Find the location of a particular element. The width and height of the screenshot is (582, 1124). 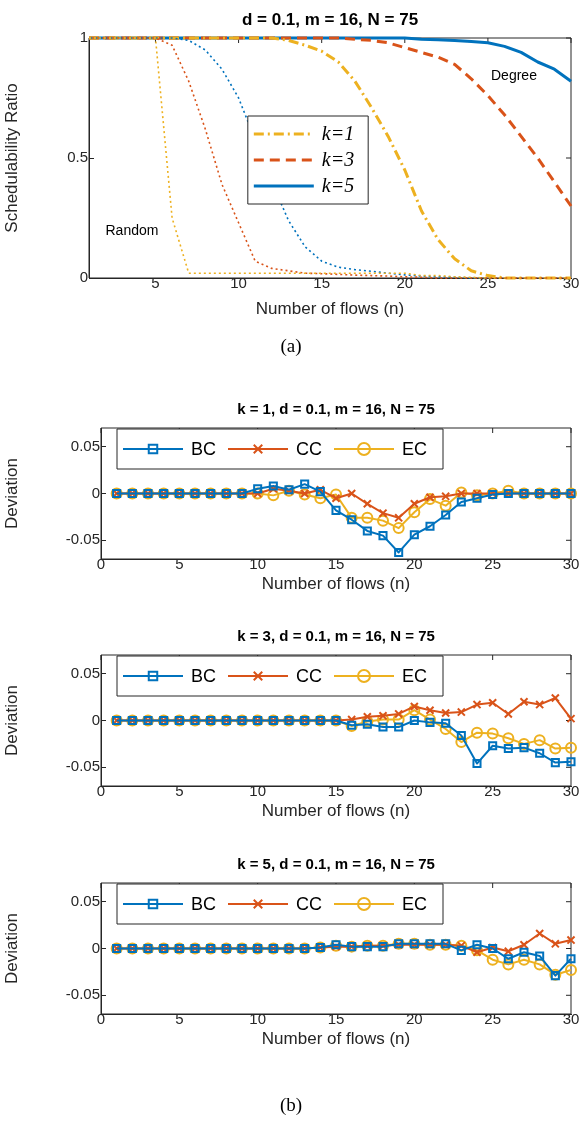

legend-label: k=5 is located at coordinates (338, 185).